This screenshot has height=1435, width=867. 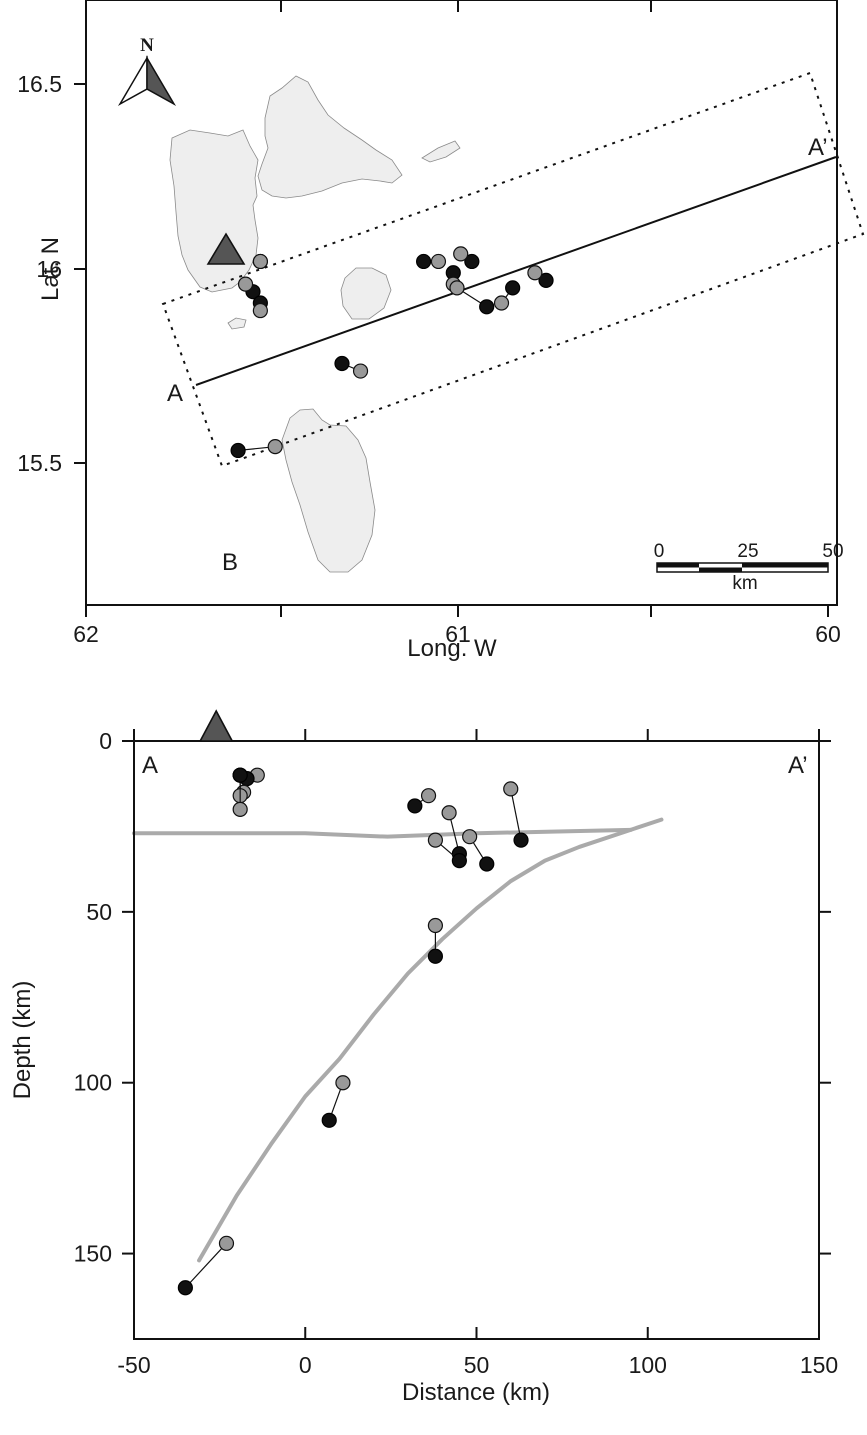 I want to click on map-x-tick-62: 62, so click(x=86, y=634).